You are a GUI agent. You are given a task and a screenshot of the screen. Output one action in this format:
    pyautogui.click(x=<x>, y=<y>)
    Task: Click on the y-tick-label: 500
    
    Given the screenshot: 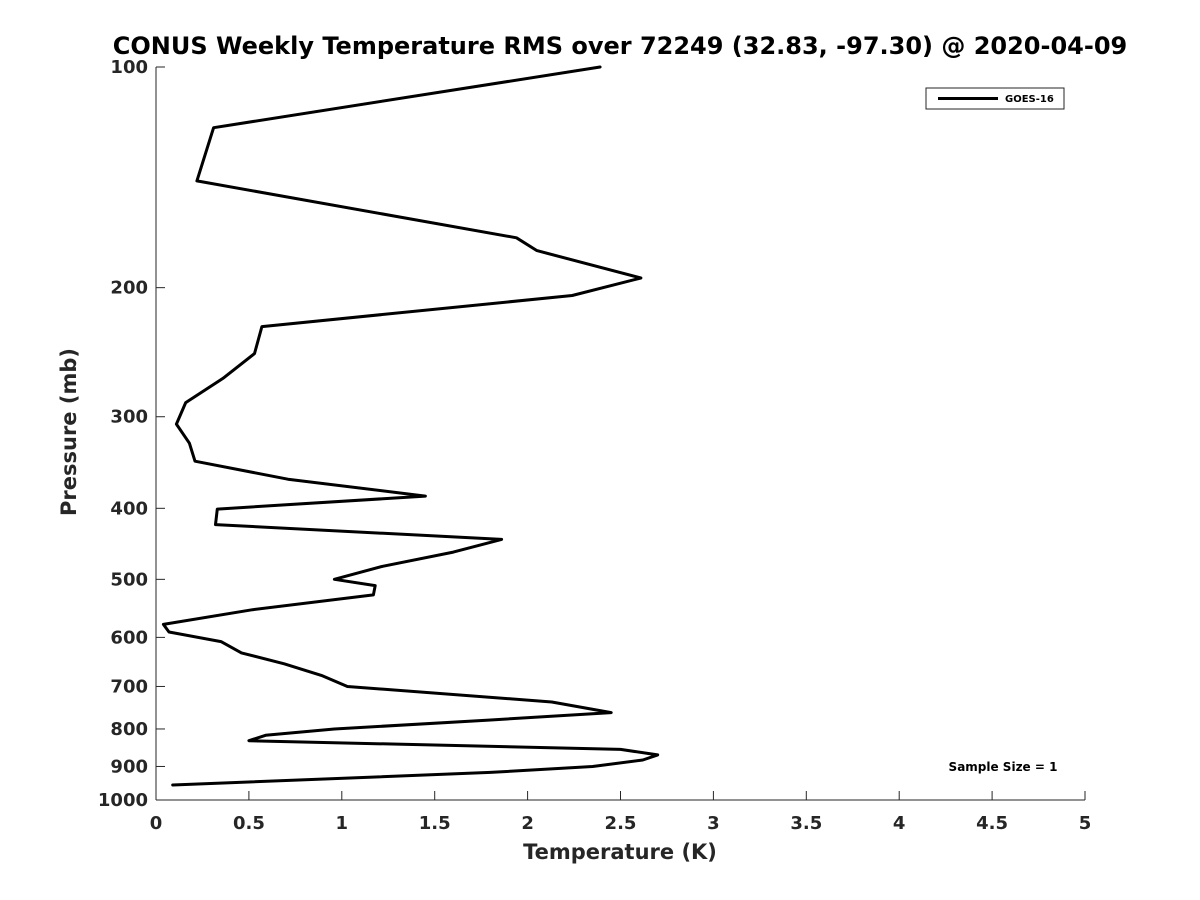 What is the action you would take?
    pyautogui.click(x=129, y=579)
    